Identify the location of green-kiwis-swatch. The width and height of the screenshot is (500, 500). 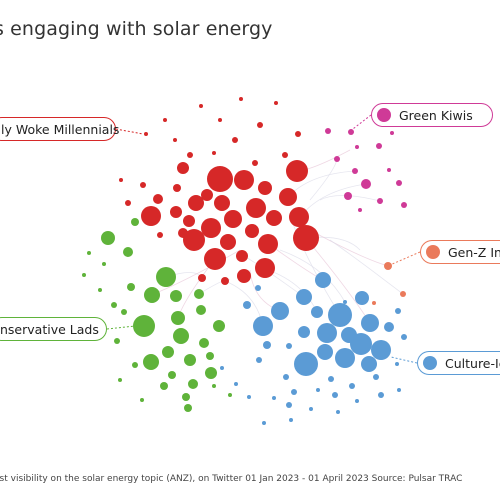
(384, 115).